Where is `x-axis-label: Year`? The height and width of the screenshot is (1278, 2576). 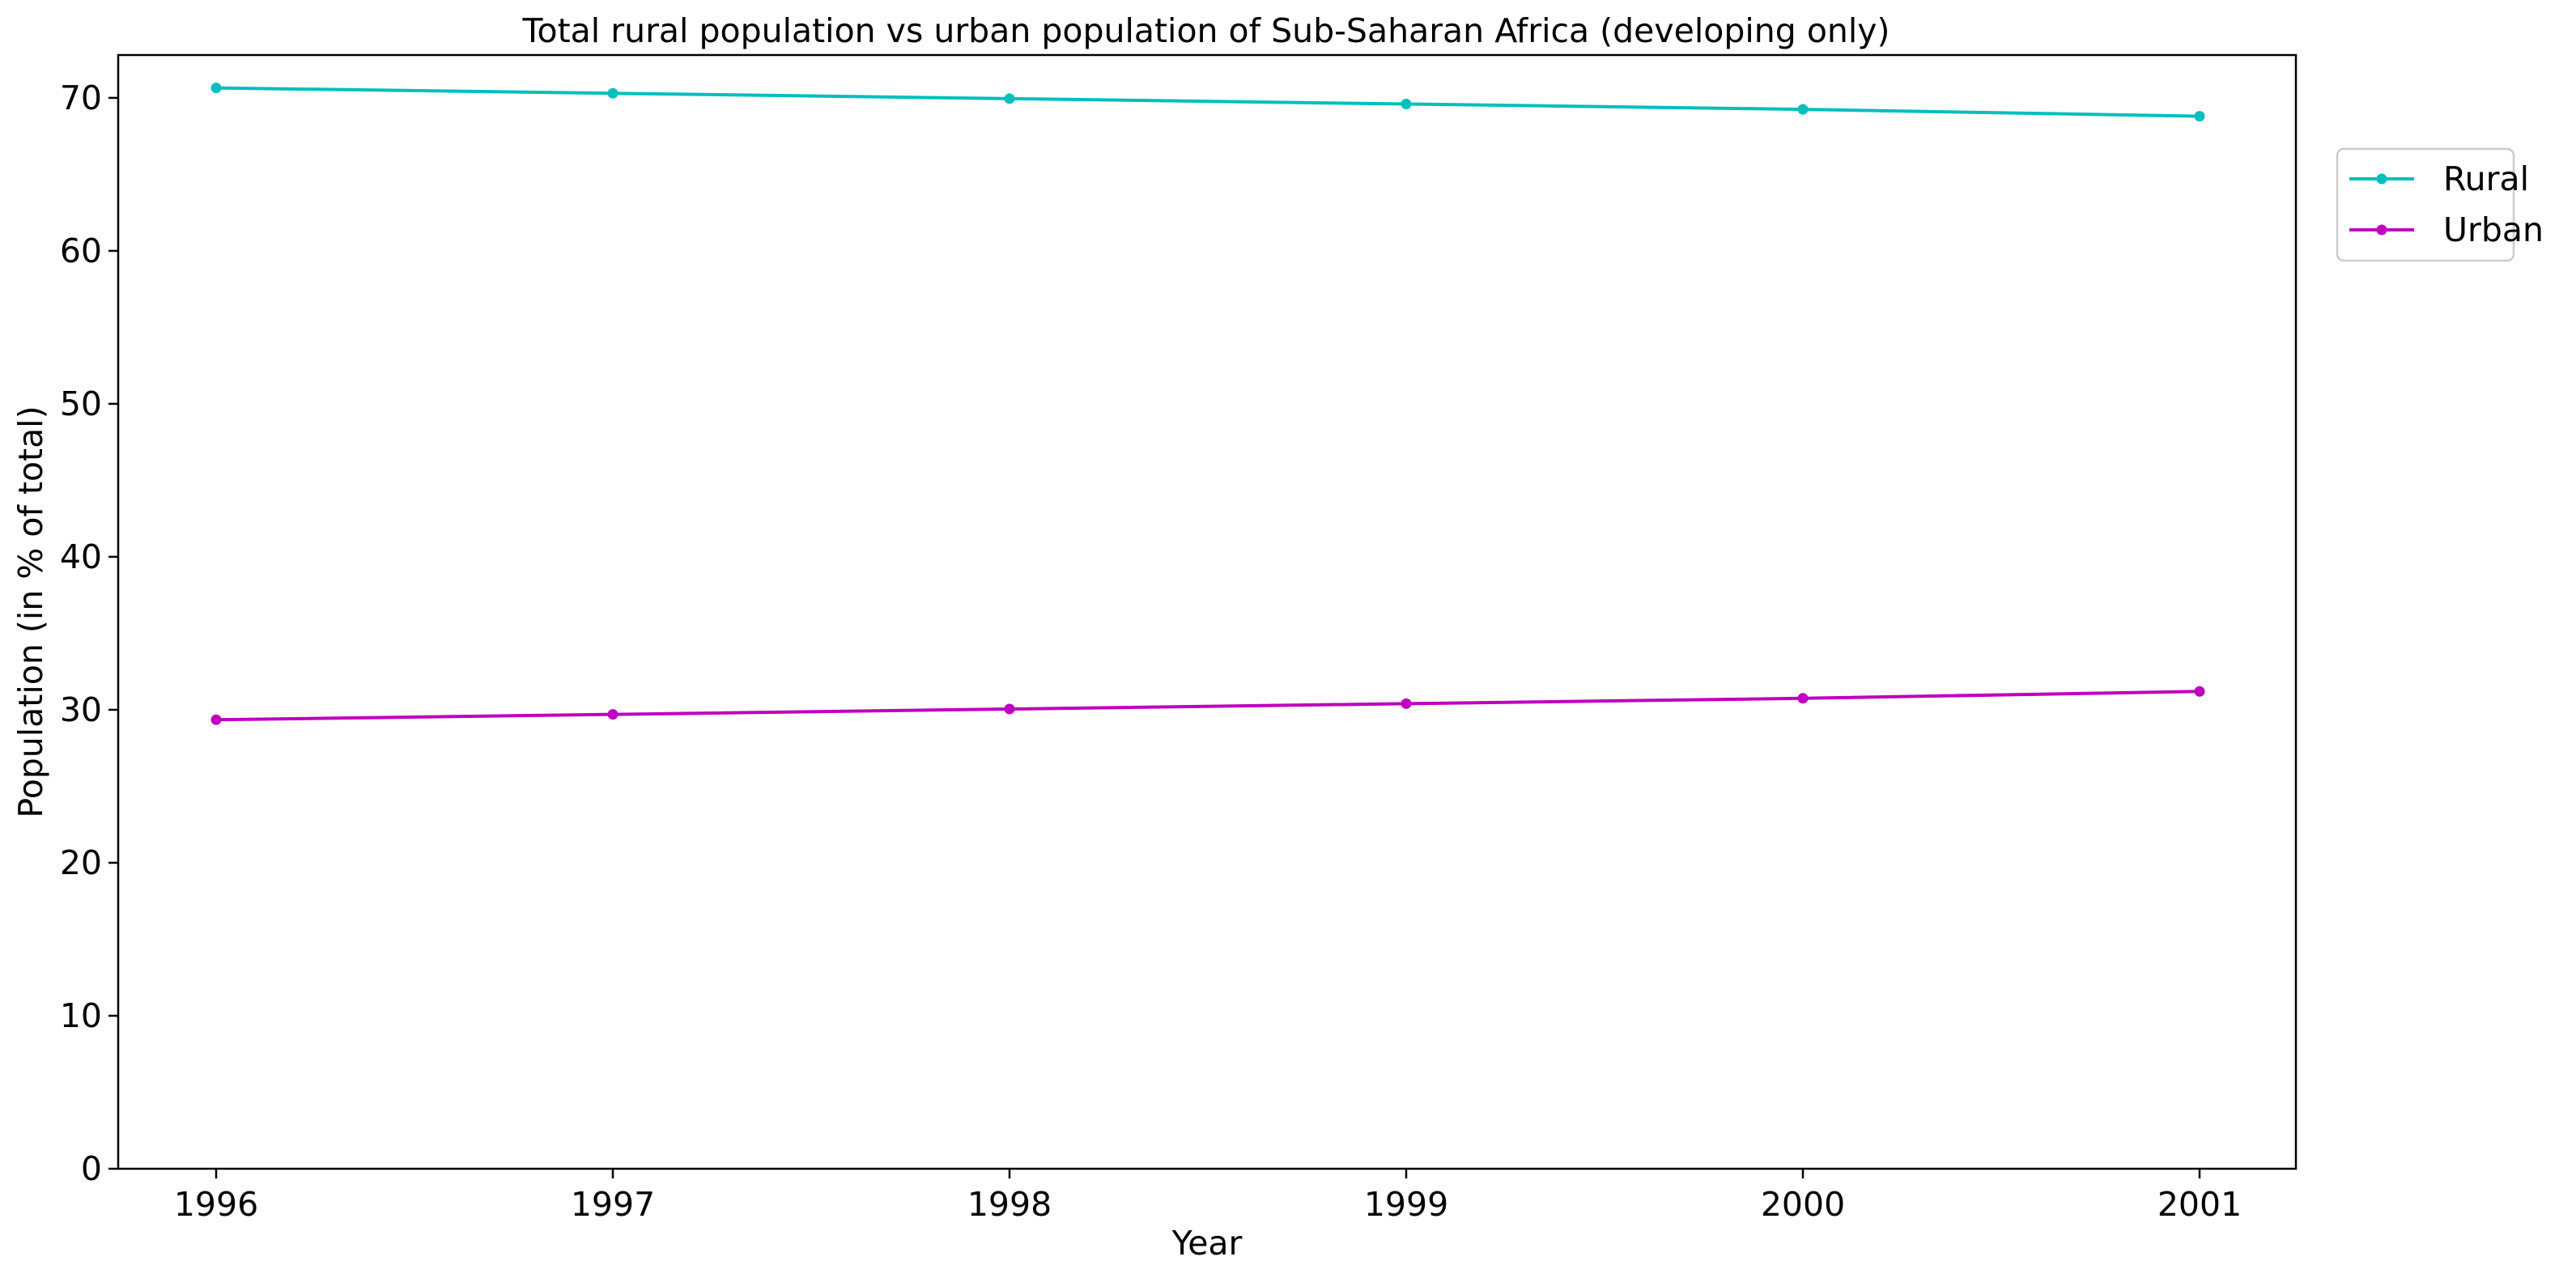 x-axis-label: Year is located at coordinates (1207, 1243).